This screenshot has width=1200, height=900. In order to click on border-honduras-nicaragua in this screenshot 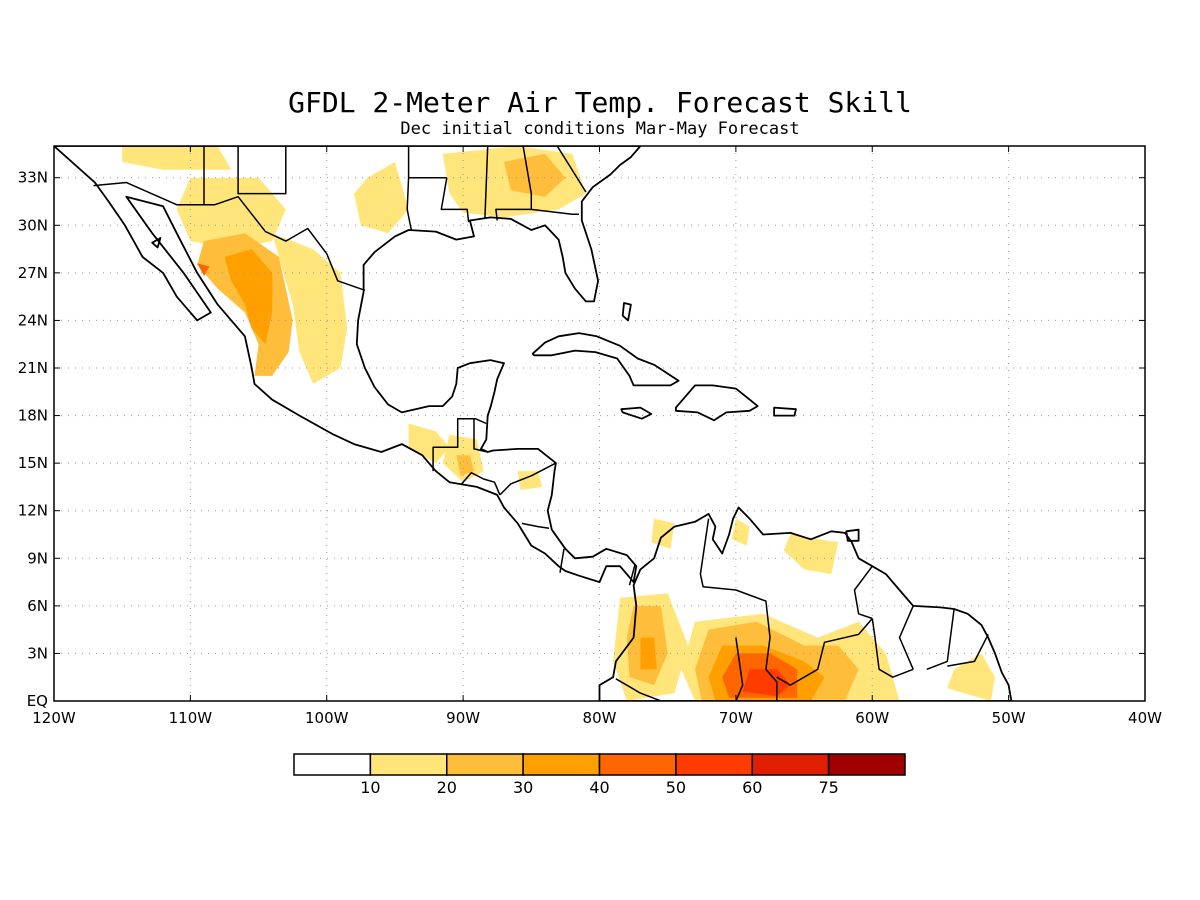, I will do `click(528, 479)`.